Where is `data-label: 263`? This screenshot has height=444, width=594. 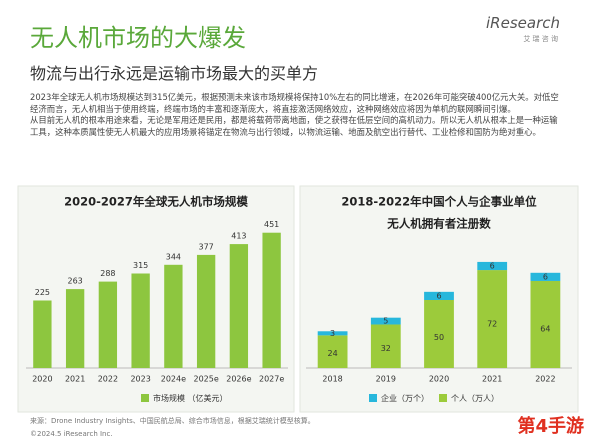
data-label: 263 is located at coordinates (74, 281).